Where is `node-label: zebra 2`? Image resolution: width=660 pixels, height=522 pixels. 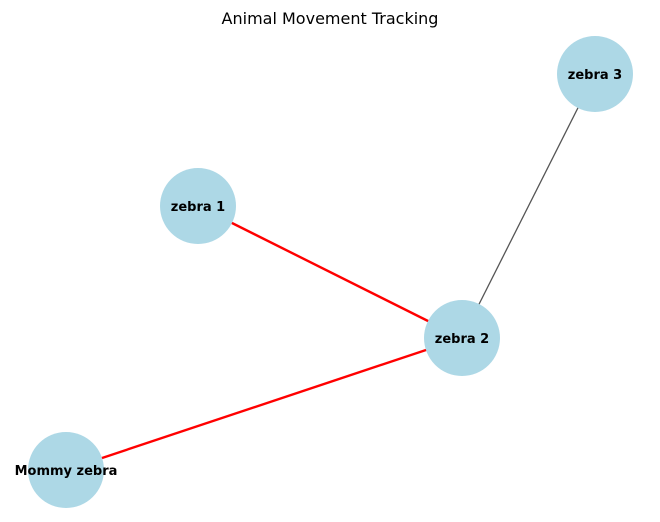
node-label: zebra 2 is located at coordinates (462, 339).